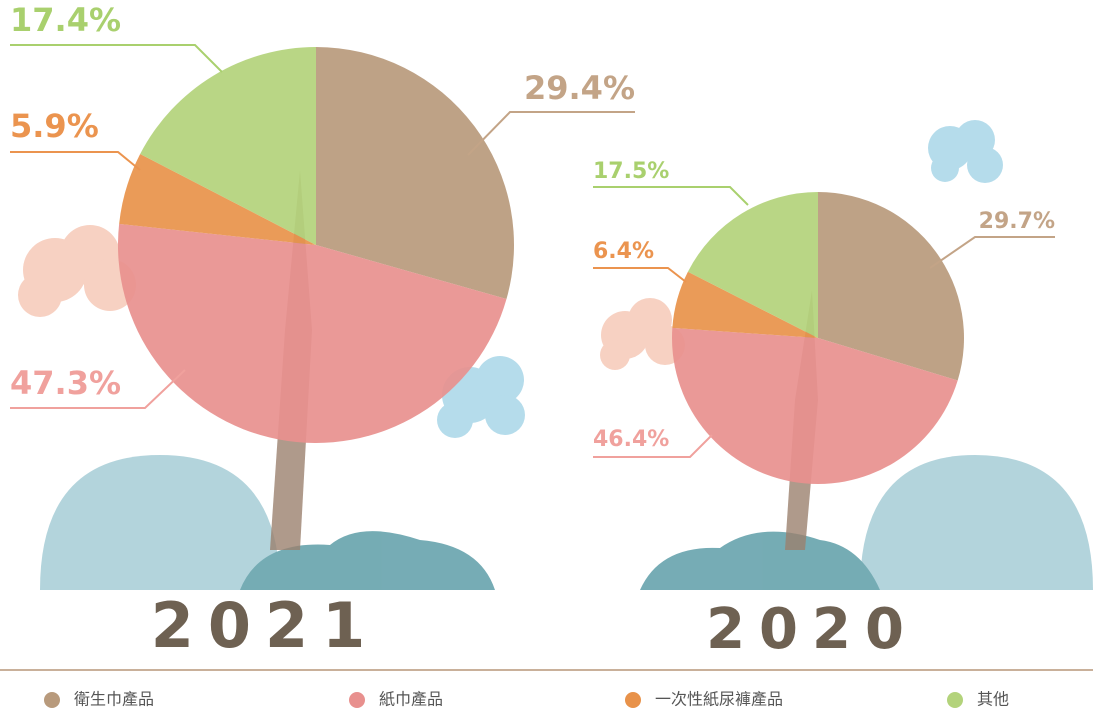  I want to click on data-label: 47.3%, so click(65, 383).